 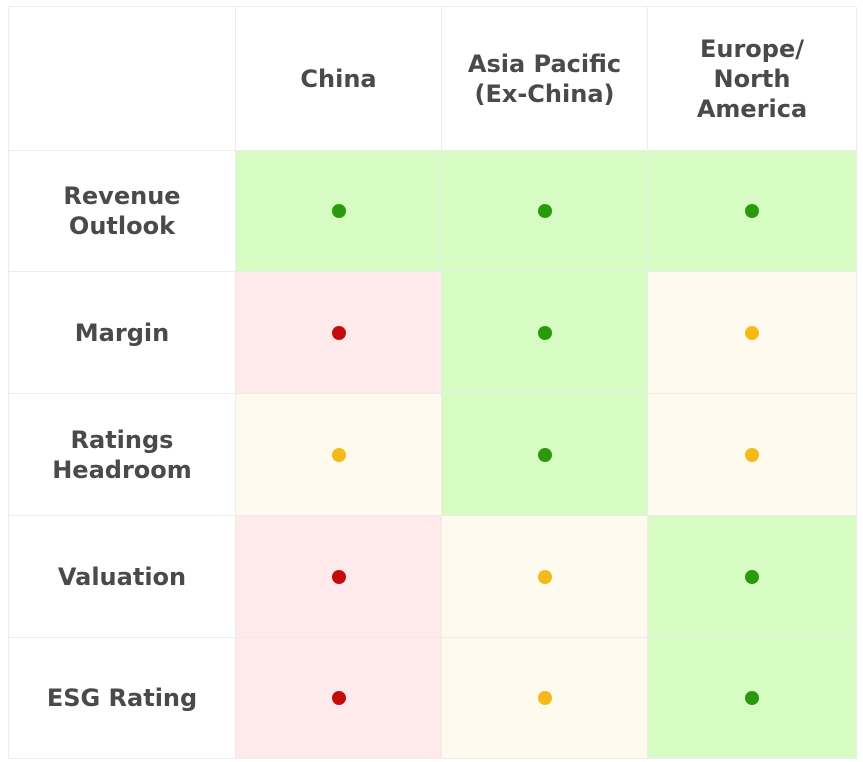 I want to click on column-header-asia-pacific: Asia Pacific (Ex-China), so click(x=545, y=79).